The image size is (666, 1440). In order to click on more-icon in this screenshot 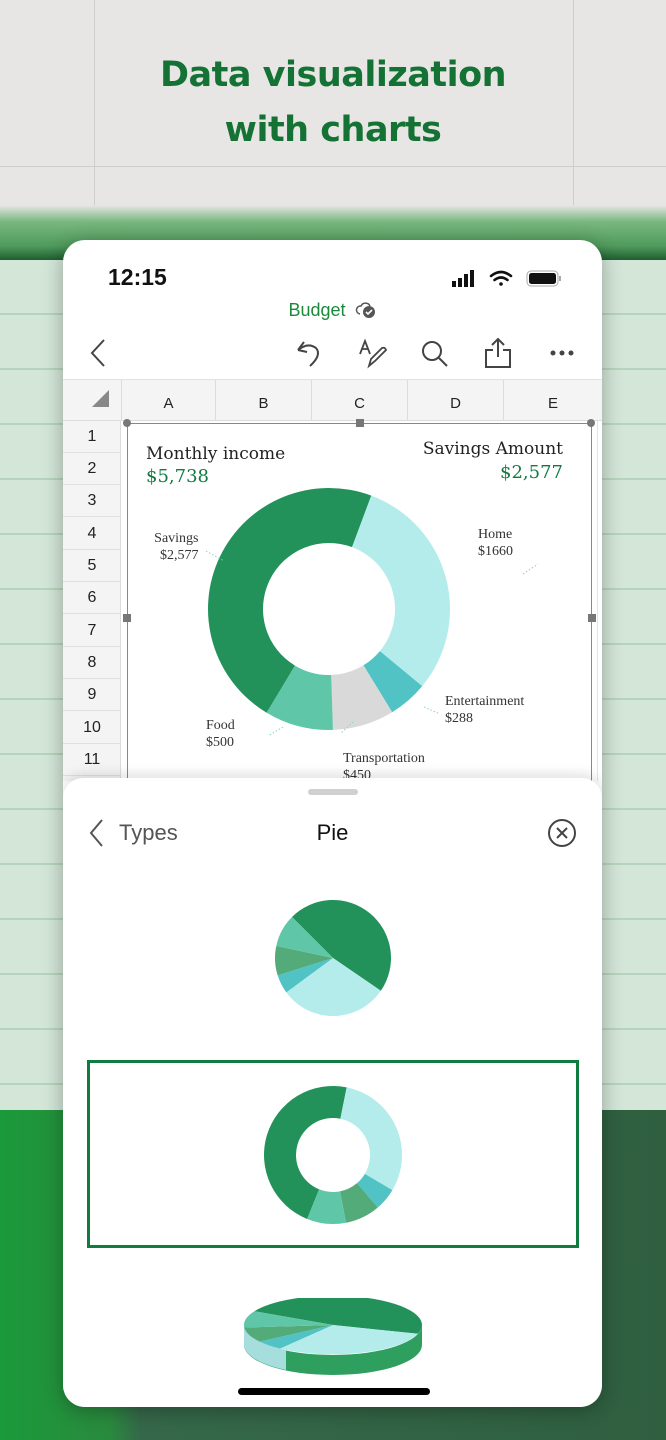, I will do `click(562, 353)`.